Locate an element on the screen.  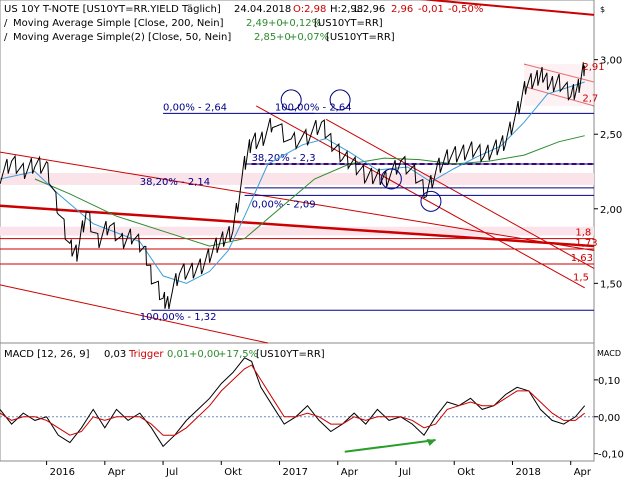
macd-trigger-change-pct: +17,5% is located at coordinates (238, 354).